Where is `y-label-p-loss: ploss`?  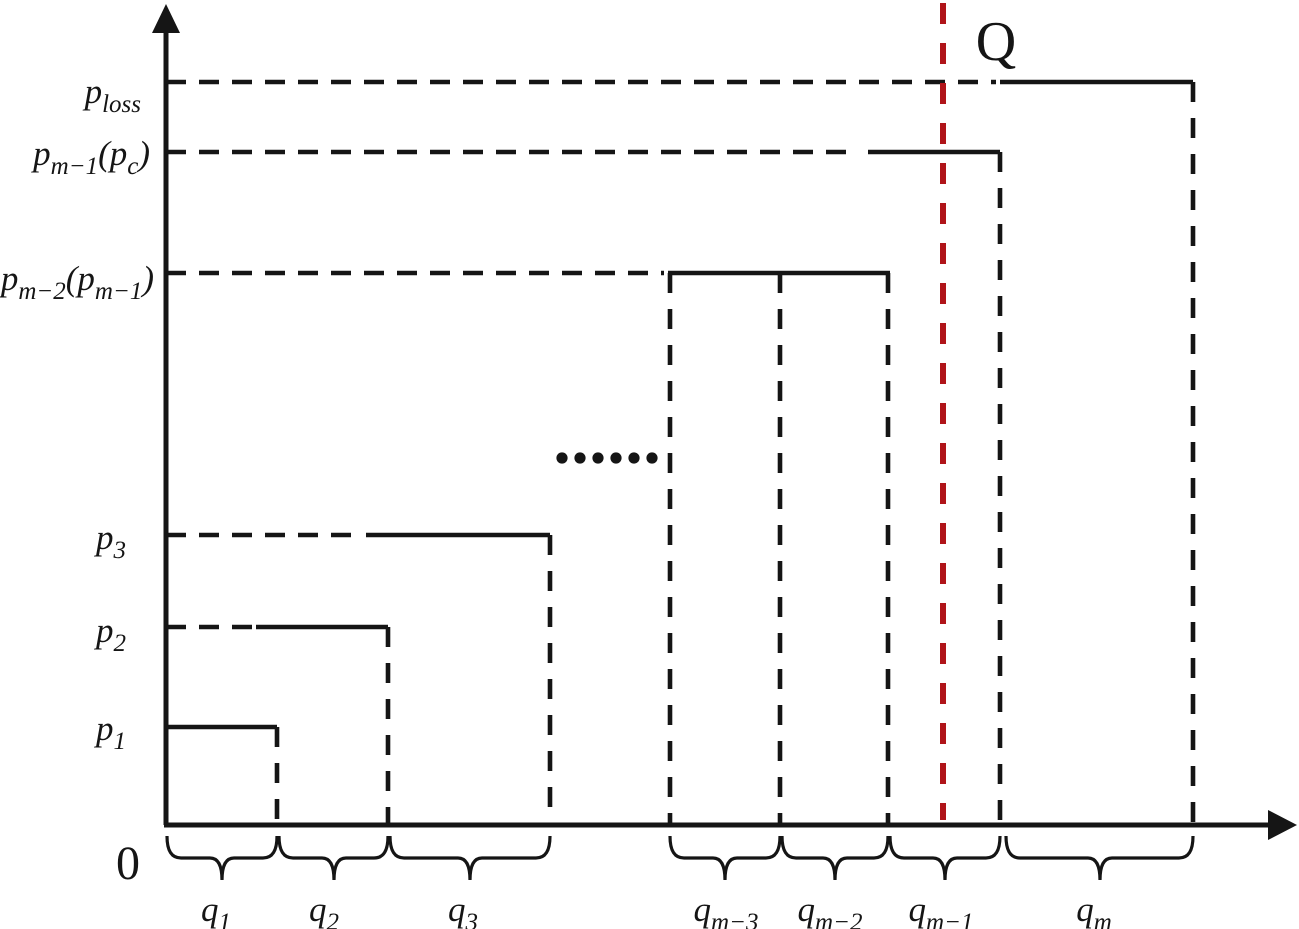 y-label-p-loss: ploss is located at coordinates (111, 95).